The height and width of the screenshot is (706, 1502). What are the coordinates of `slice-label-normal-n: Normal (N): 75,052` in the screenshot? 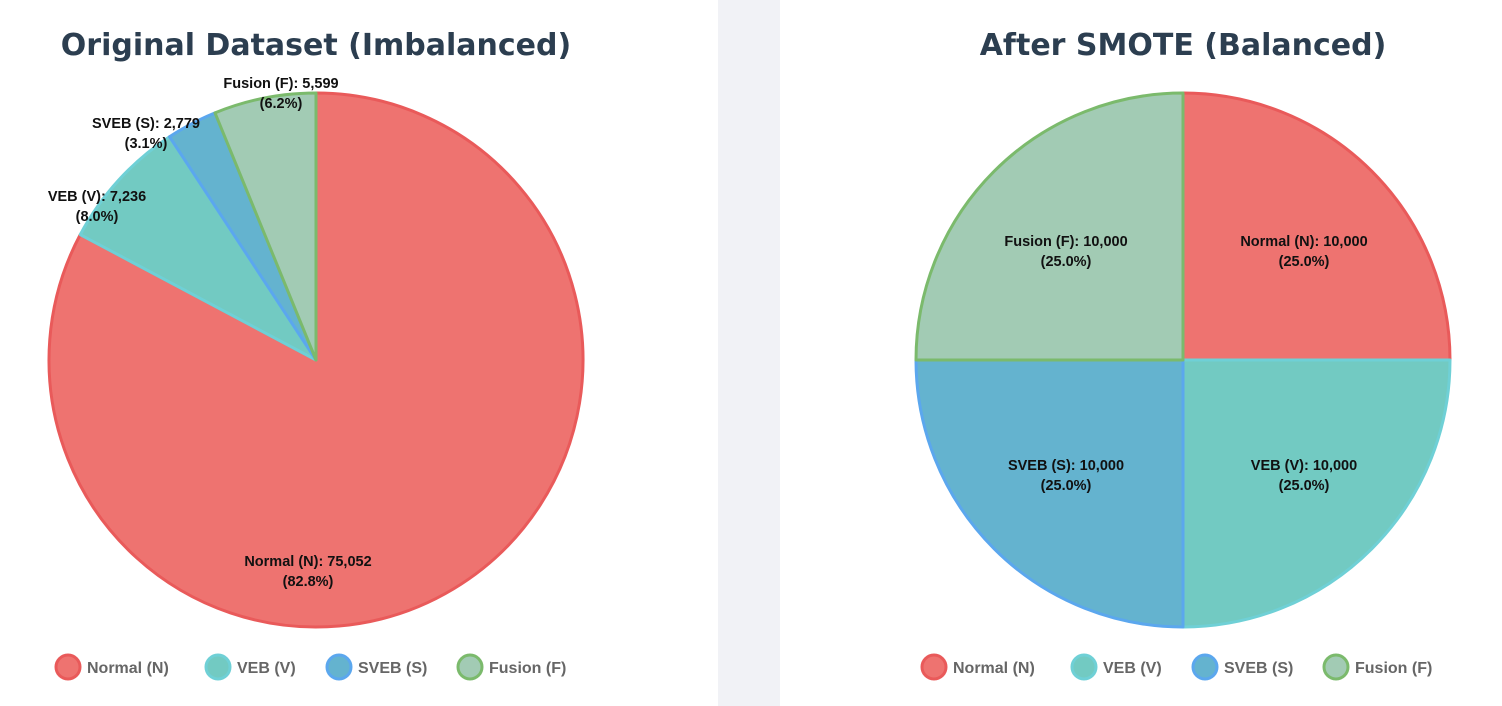 It's located at (307, 562).